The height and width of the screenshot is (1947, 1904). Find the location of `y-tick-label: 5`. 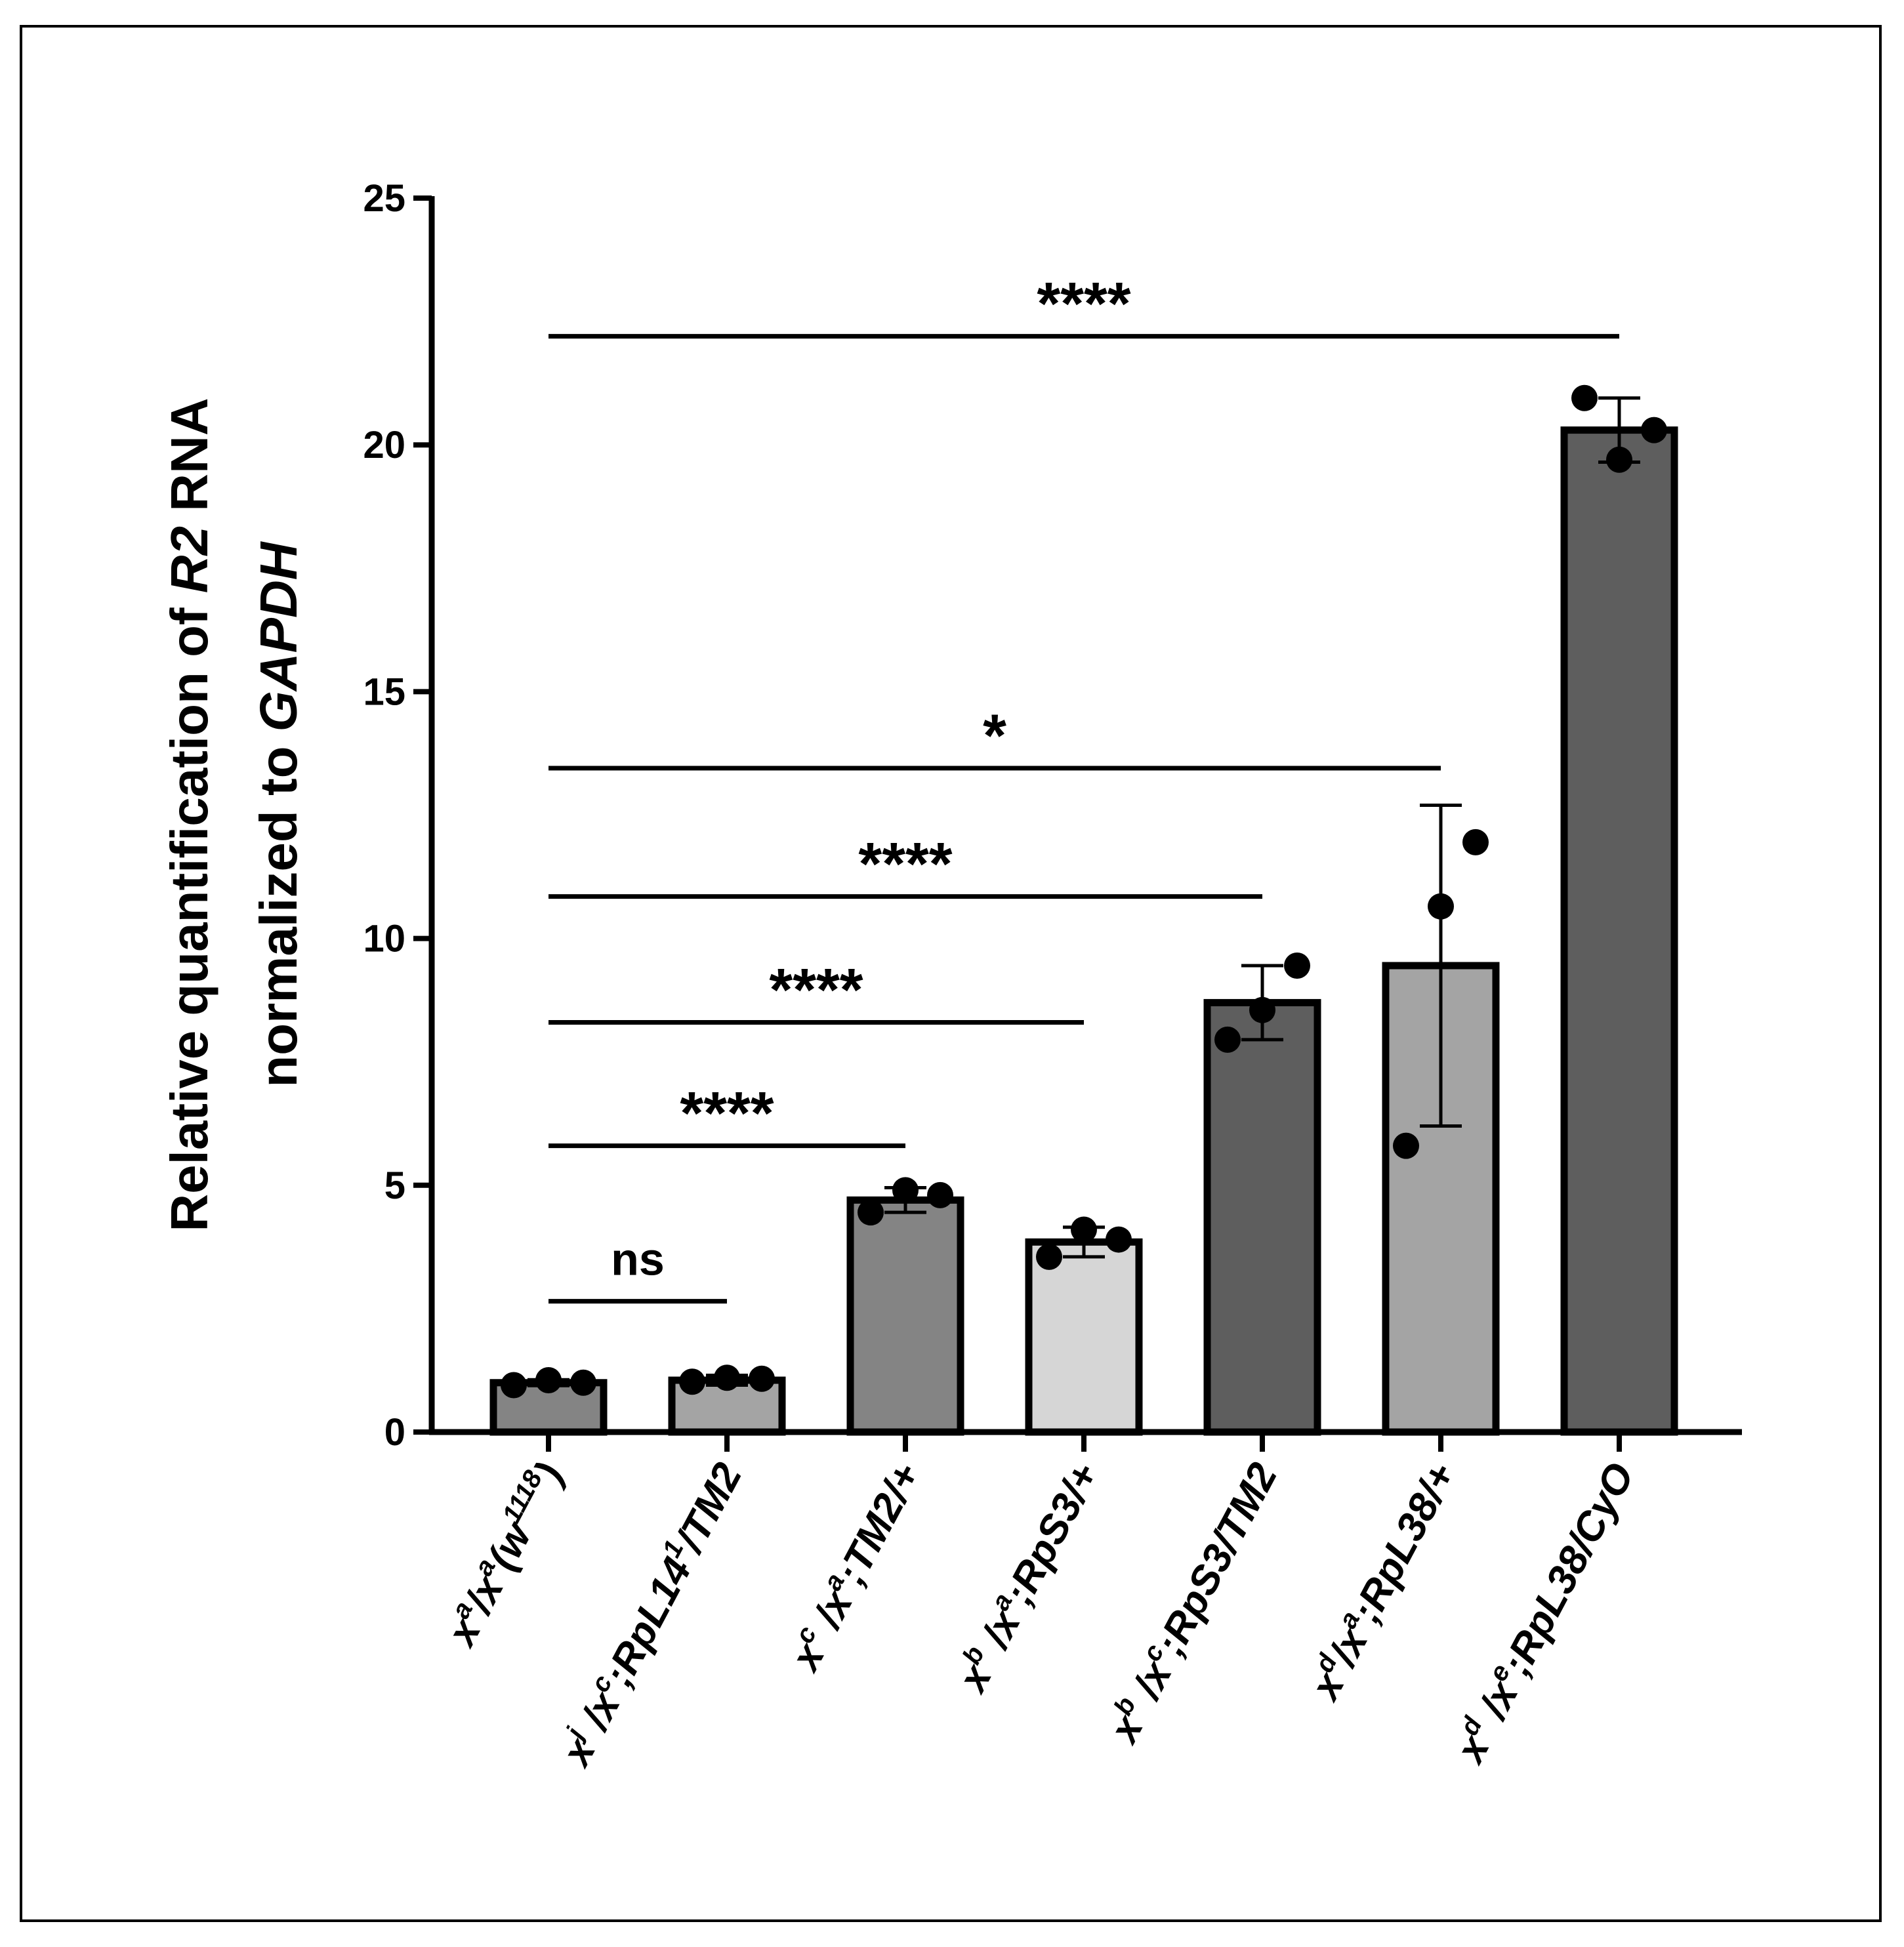

y-tick-label: 5 is located at coordinates (394, 1185).